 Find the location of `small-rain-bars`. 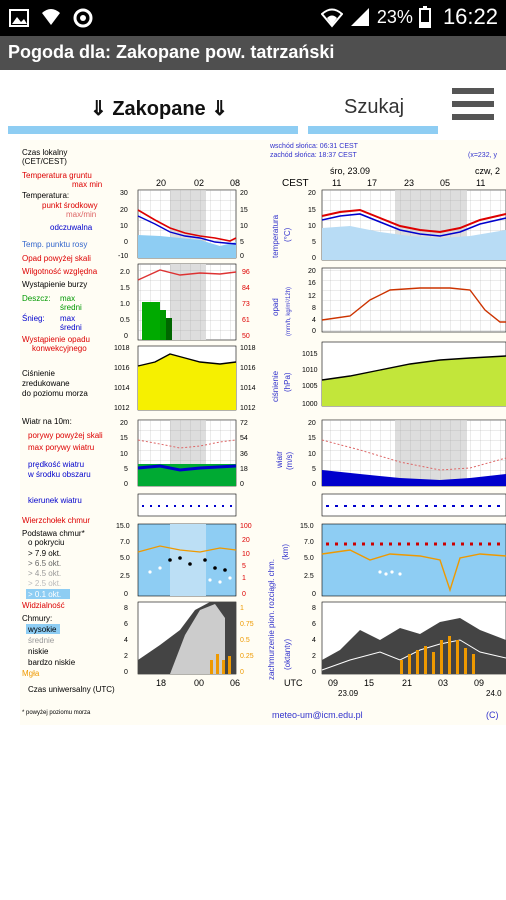

small-rain-bars is located at coordinates (151, 321).